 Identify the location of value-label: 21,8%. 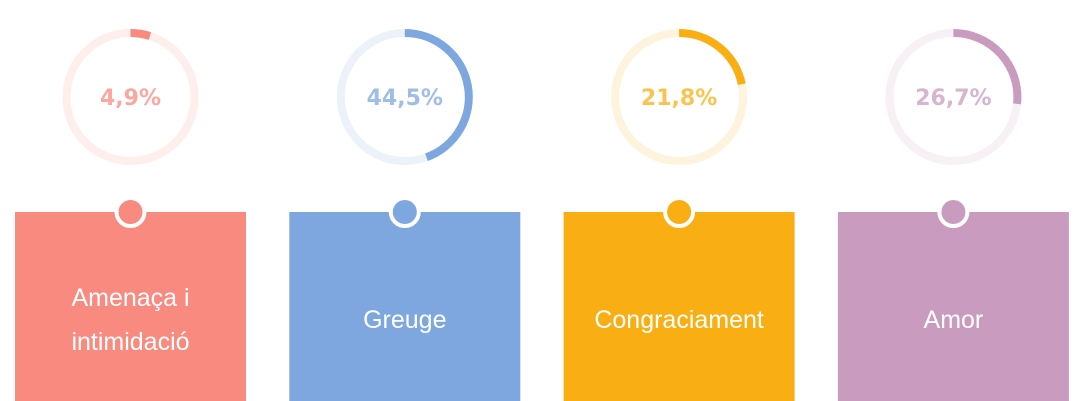
(679, 98).